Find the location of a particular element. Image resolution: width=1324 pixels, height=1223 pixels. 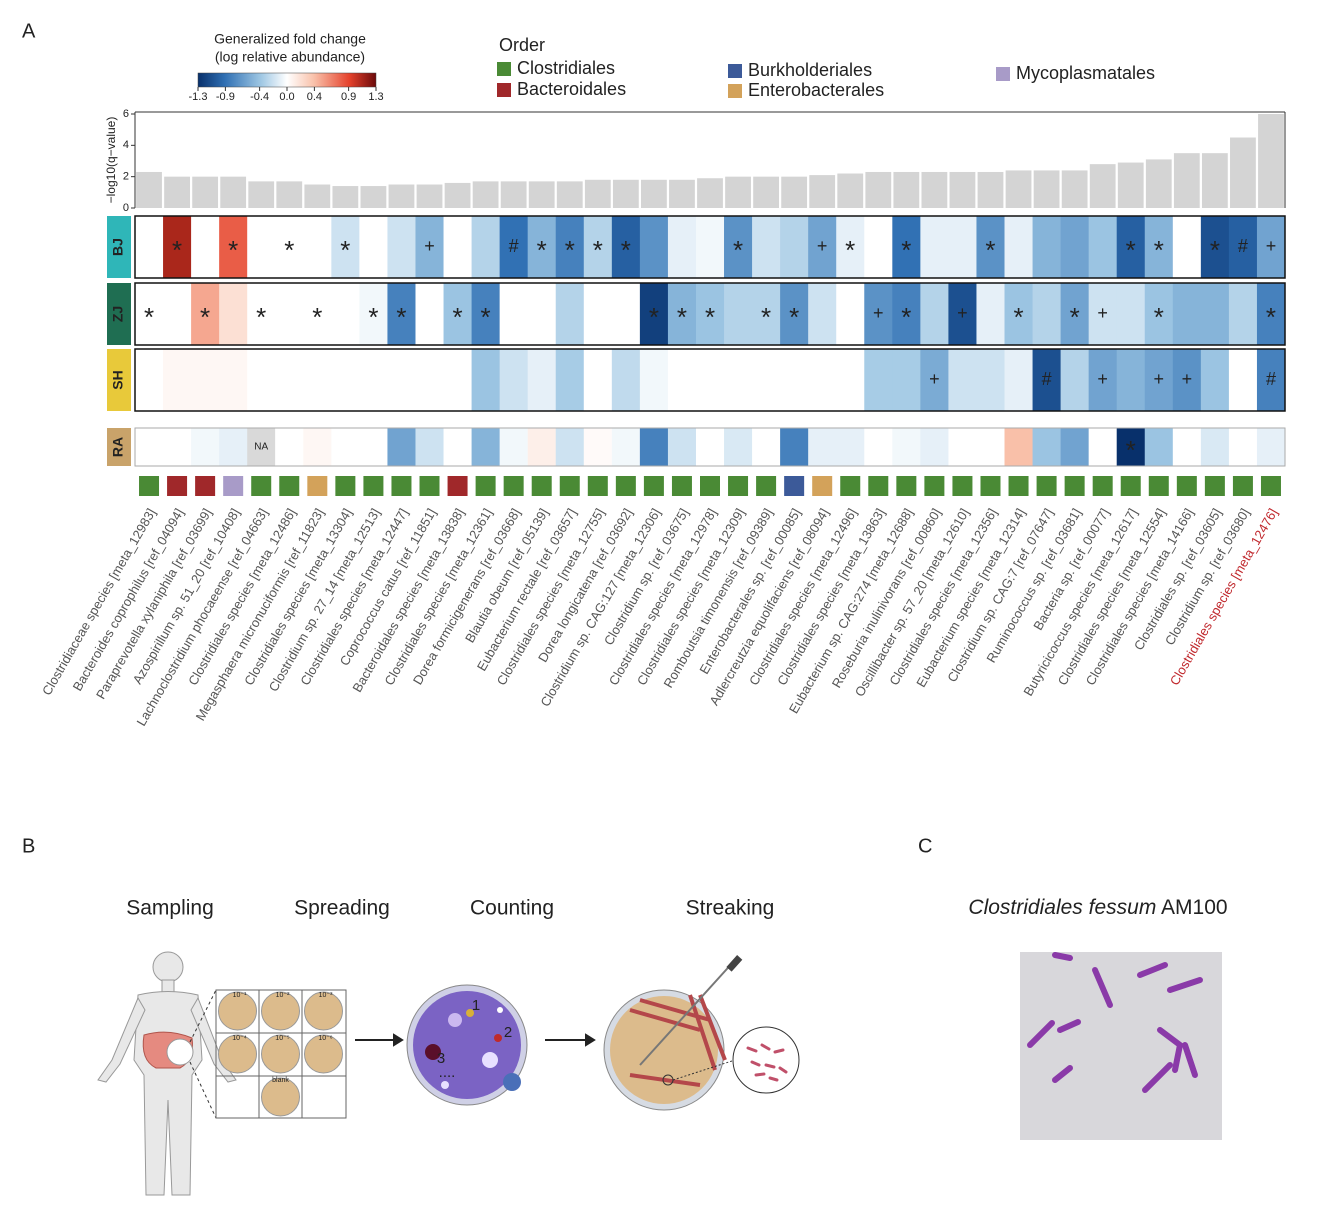

dish is located at coordinates (323, 1054).